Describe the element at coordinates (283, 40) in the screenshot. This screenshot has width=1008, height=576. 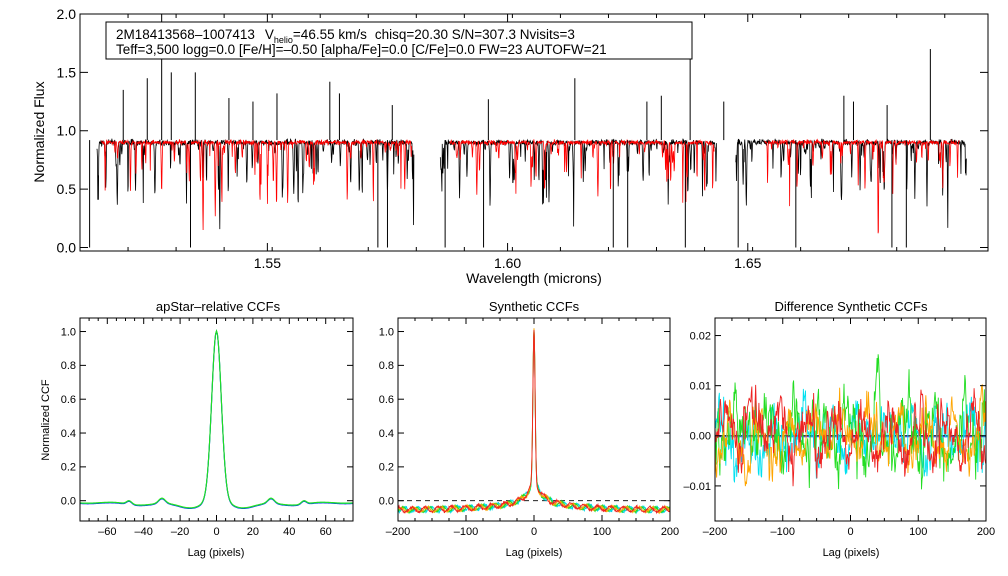
I see `vhelio-subscript: helio` at that location.